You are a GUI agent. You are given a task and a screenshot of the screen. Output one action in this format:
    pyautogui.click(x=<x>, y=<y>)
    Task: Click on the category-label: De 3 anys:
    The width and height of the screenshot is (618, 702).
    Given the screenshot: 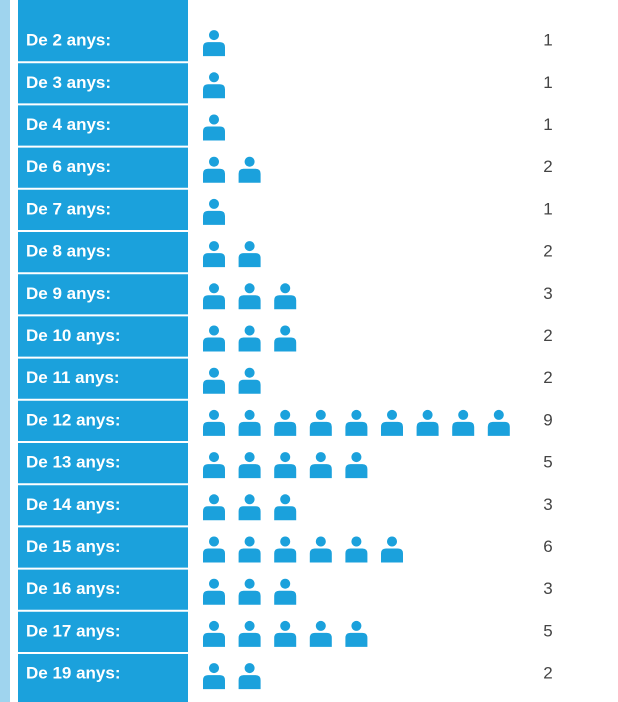 What is the action you would take?
    pyautogui.click(x=68, y=82)
    